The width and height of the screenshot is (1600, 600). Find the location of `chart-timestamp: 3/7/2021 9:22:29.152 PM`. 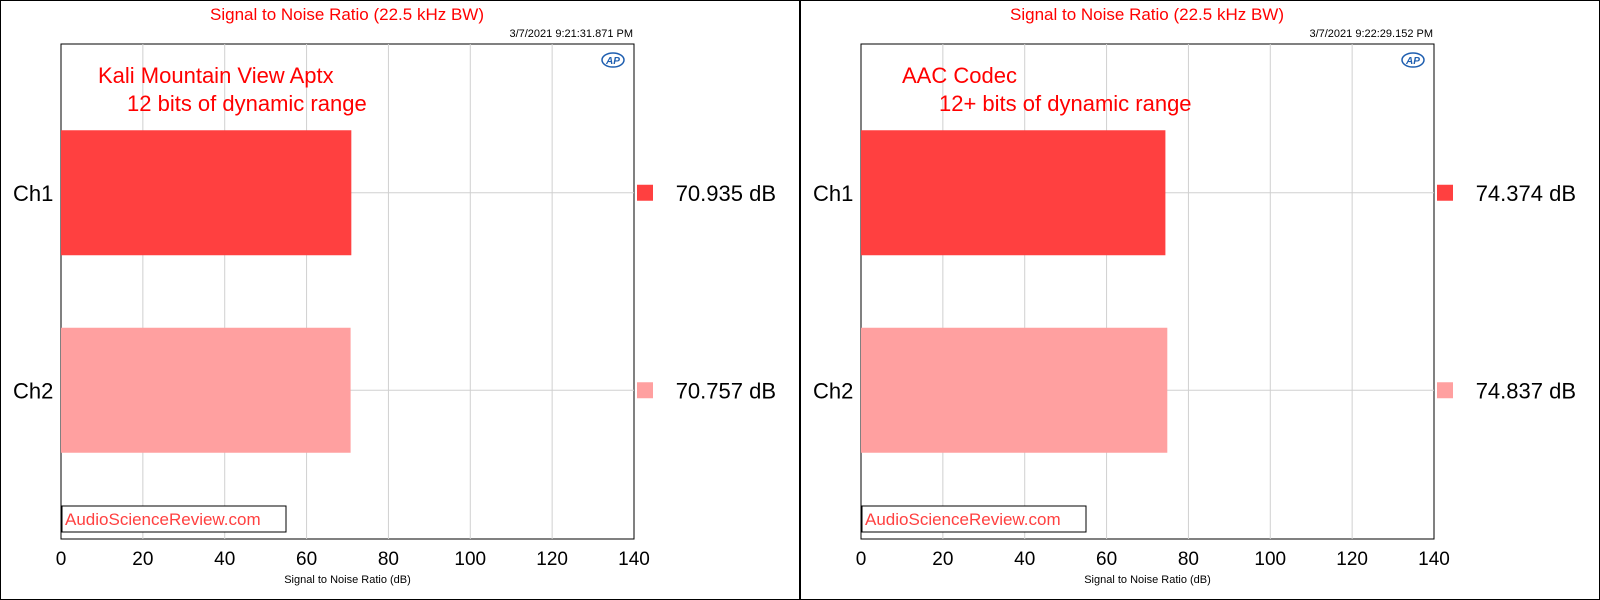

chart-timestamp: 3/7/2021 9:22:29.152 PM is located at coordinates (1371, 34).